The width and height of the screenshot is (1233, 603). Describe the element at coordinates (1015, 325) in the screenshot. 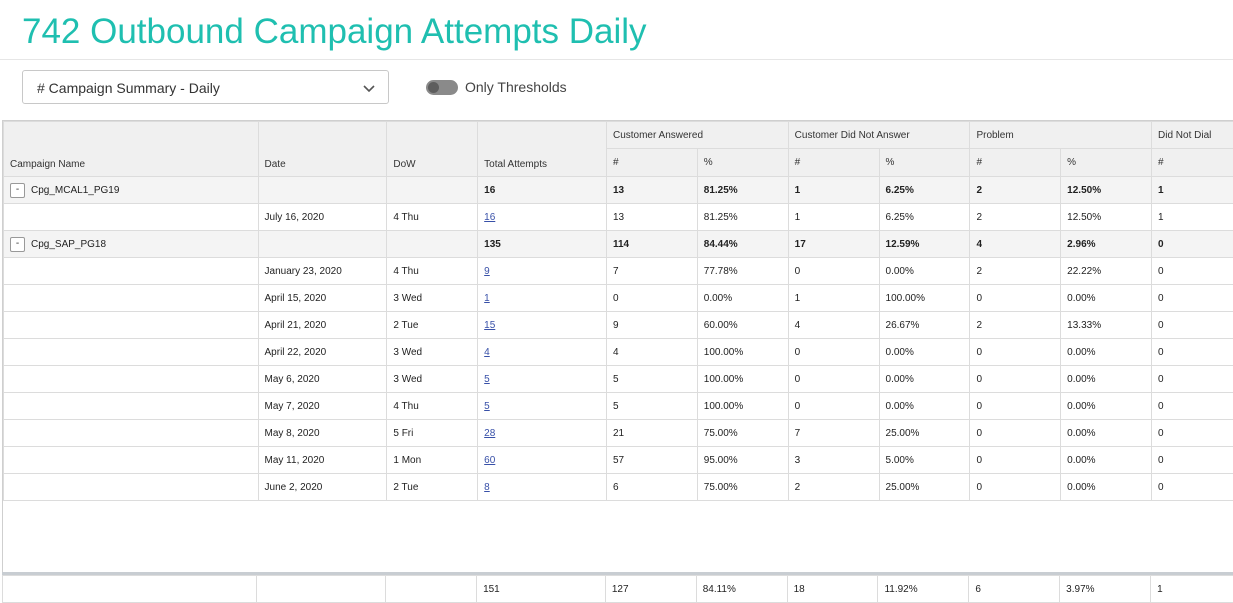

I see `cell-problem-count: 2` at that location.